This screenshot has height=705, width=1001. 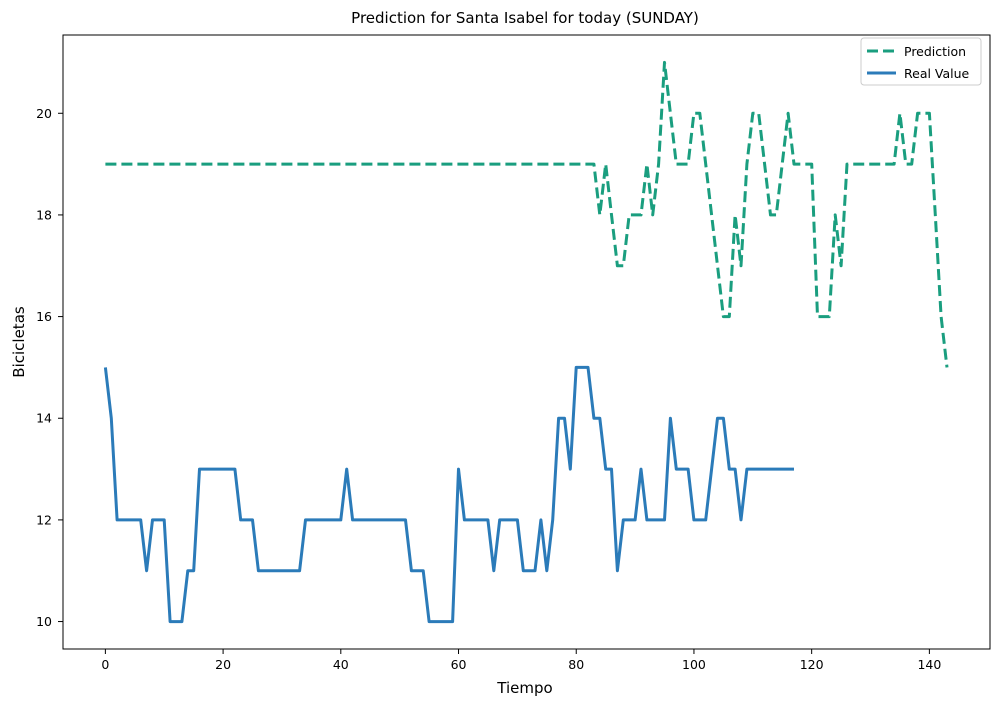 I want to click on x-tick-label: 100, so click(x=694, y=664).